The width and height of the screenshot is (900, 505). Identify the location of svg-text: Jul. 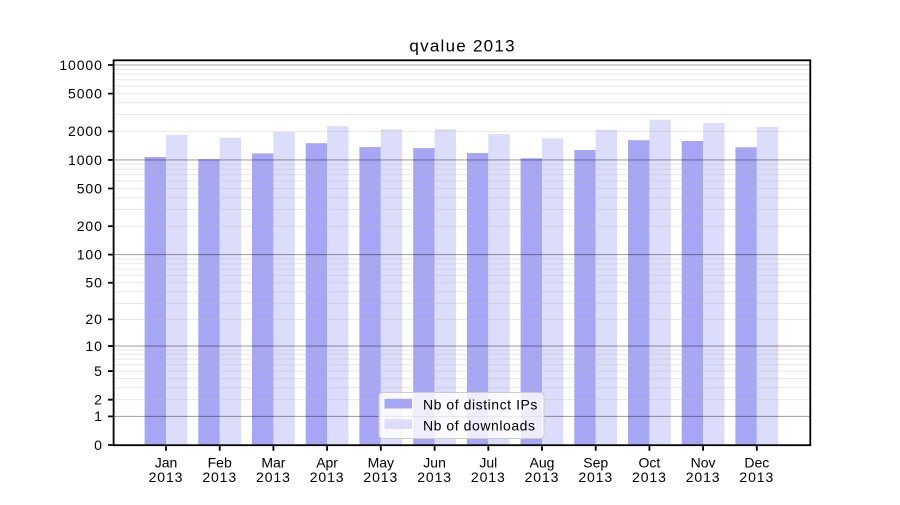
(488, 463).